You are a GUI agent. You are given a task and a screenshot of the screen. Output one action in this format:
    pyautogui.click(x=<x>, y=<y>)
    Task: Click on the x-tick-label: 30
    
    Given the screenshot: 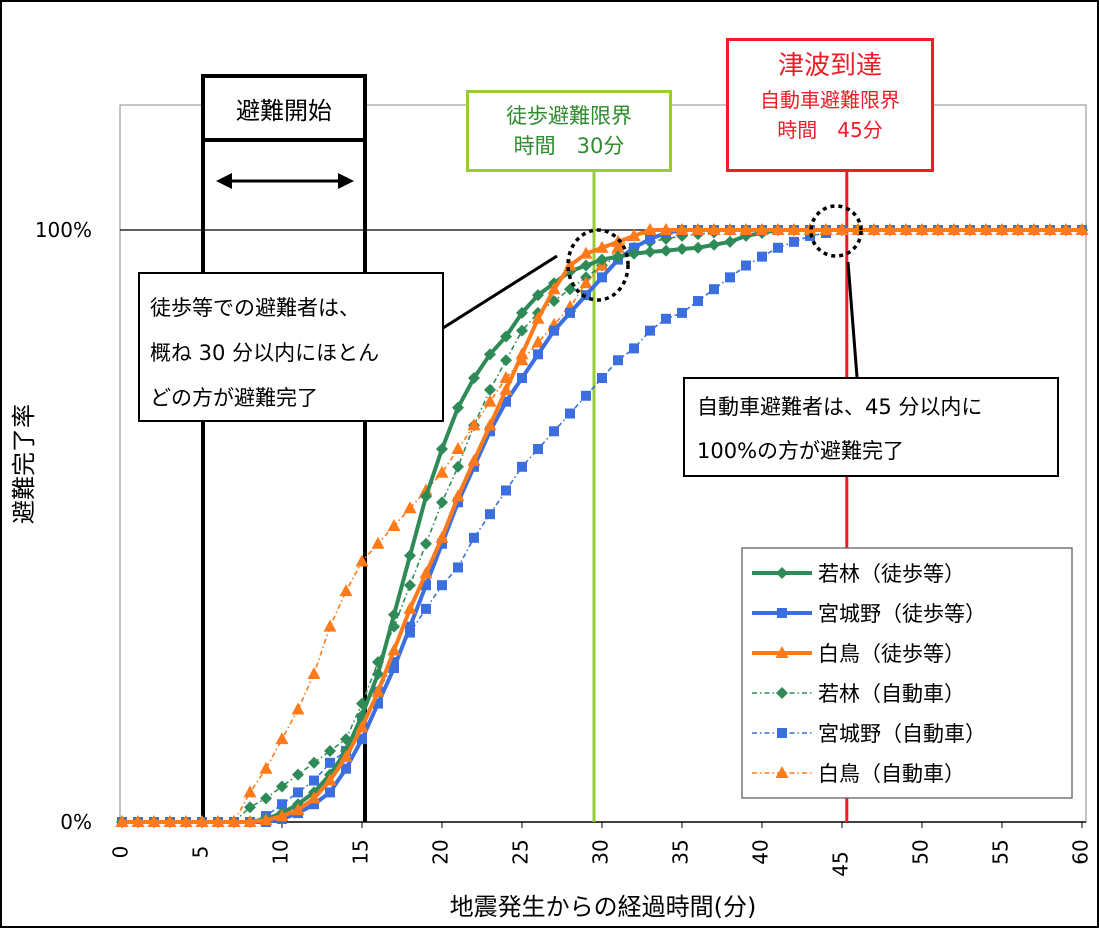 What is the action you would take?
    pyautogui.click(x=601, y=851)
    